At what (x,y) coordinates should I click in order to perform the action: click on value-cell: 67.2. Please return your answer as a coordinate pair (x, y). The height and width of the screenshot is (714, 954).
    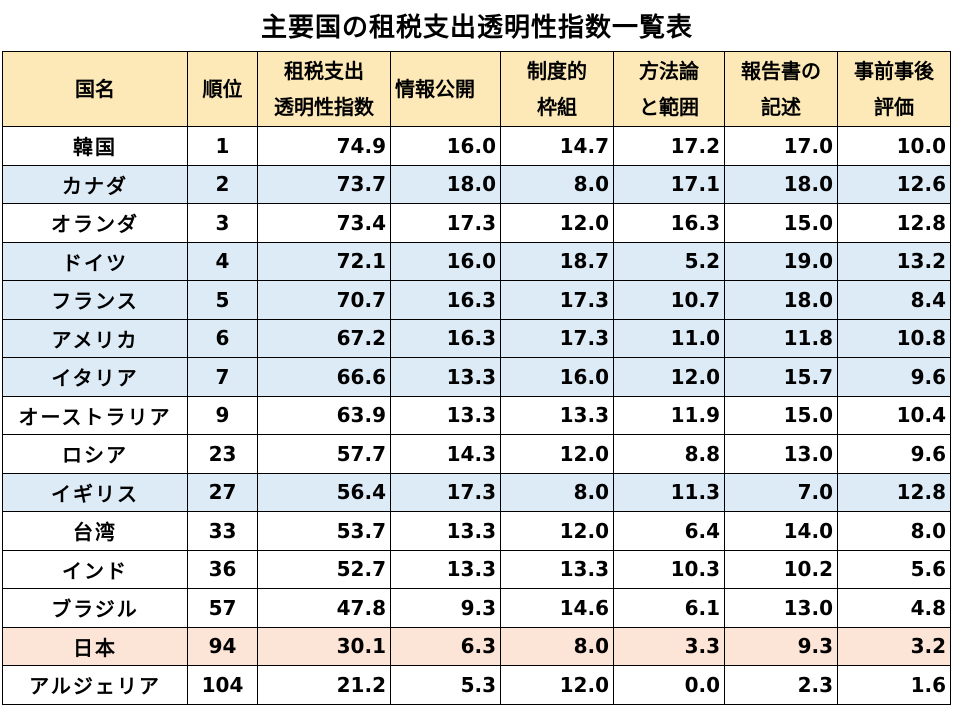
    Looking at the image, I should click on (324, 338).